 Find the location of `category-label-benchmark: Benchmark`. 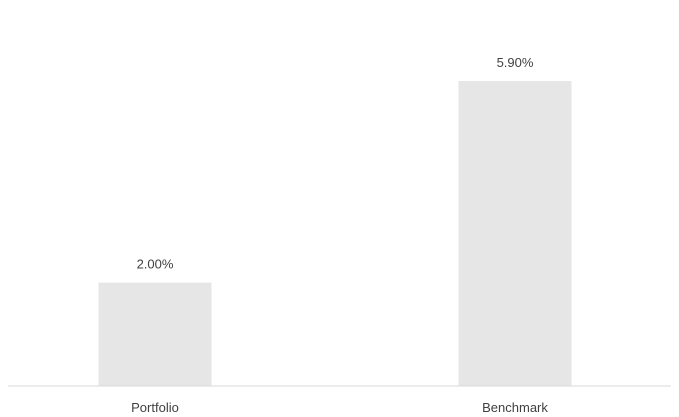

category-label-benchmark: Benchmark is located at coordinates (515, 407).